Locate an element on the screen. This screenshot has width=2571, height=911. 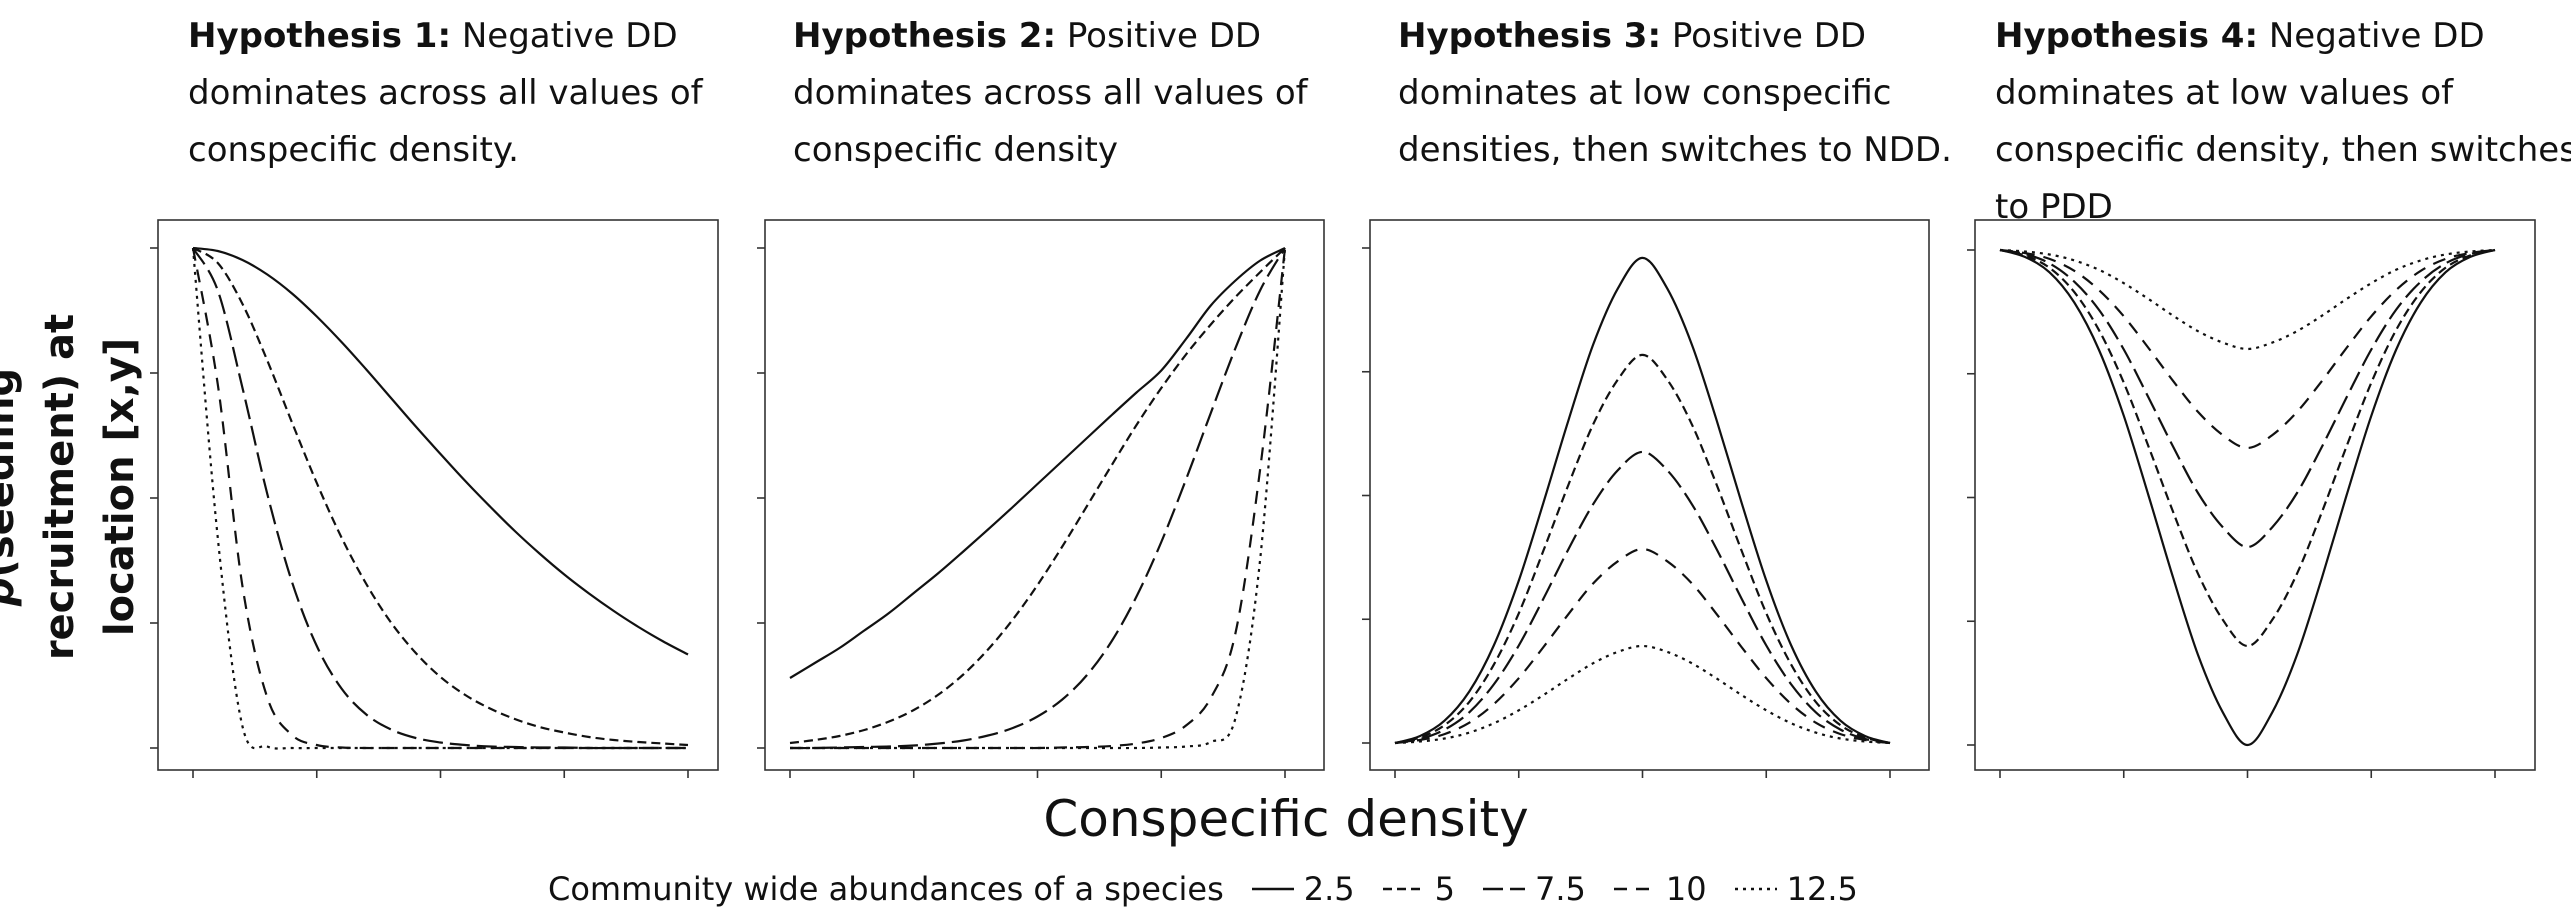
panel-title-2-bold: Hypothesis 2: is located at coordinates (925, 36).